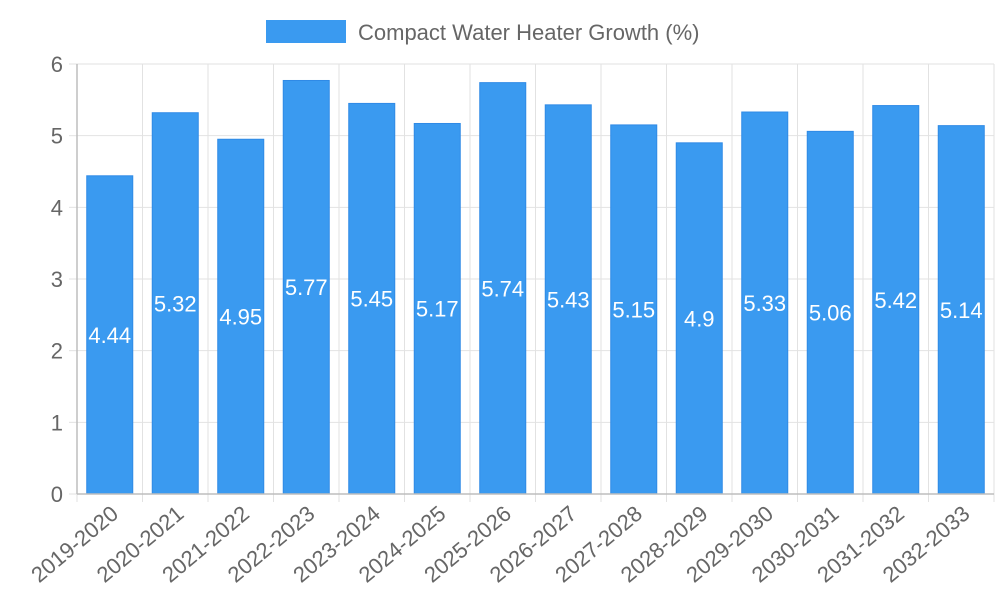  I want to click on bar-2030-2031, so click(830, 312).